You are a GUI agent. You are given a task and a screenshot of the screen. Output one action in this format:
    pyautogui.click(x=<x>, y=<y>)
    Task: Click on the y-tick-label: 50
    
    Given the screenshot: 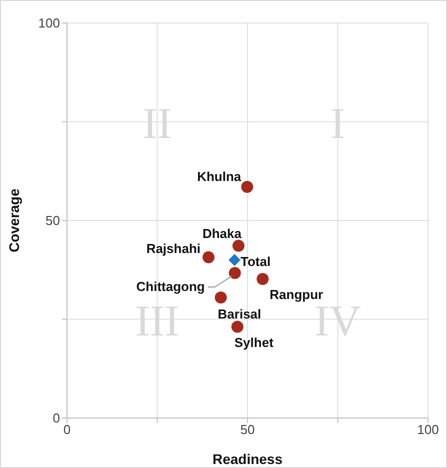 What is the action you would take?
    pyautogui.click(x=53, y=220)
    